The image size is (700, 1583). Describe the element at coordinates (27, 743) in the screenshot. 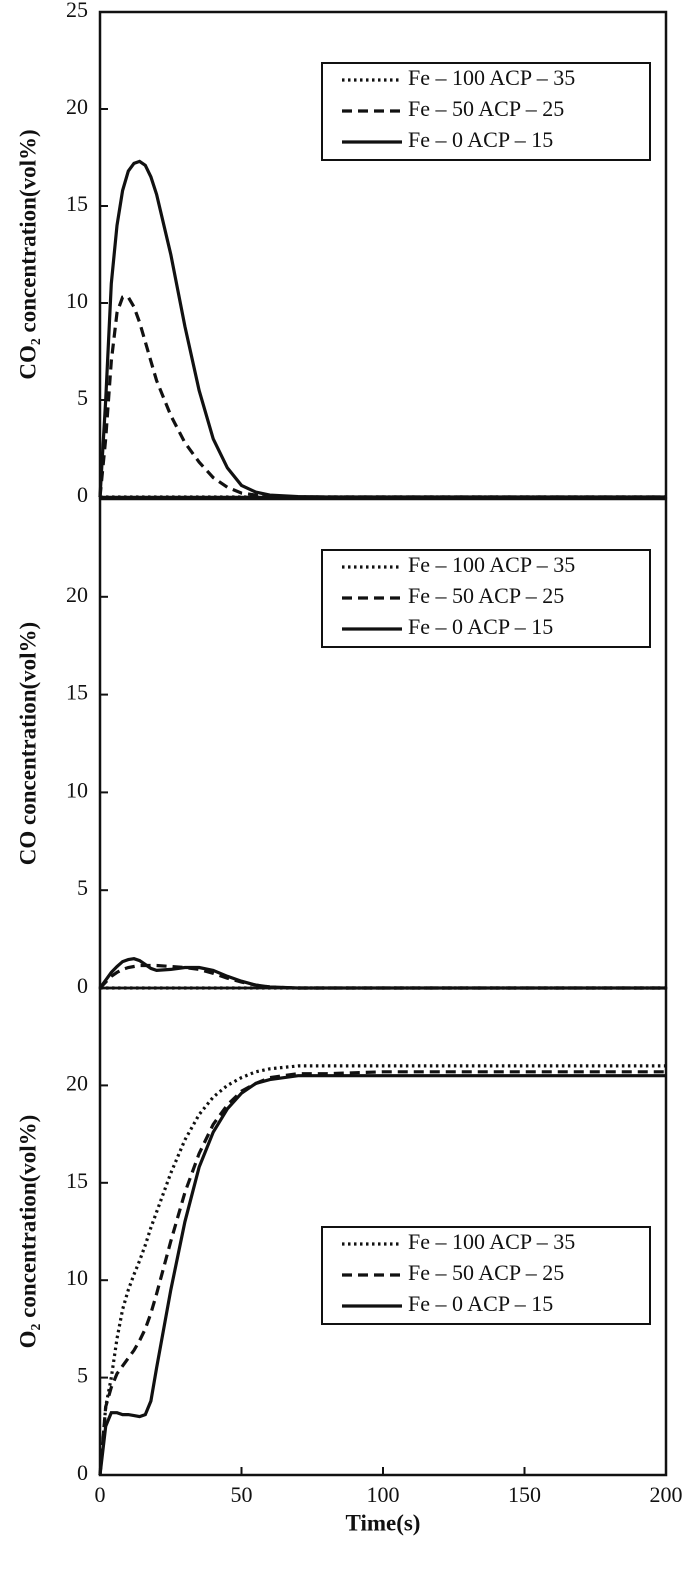

I see `y-axis-label: CO concentration(vol%)` at that location.